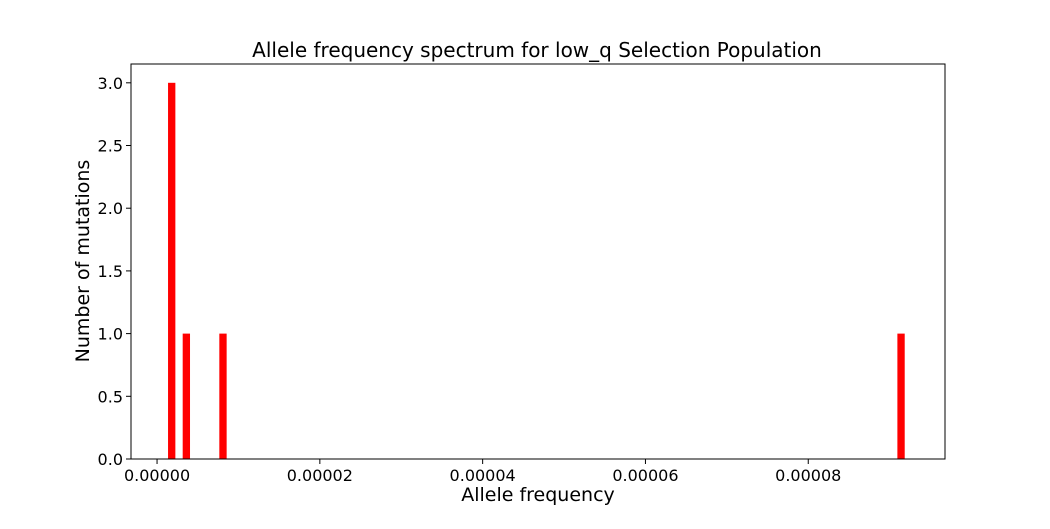  Describe the element at coordinates (808, 475) in the screenshot. I see `x-tick-label: 0.00008` at that location.